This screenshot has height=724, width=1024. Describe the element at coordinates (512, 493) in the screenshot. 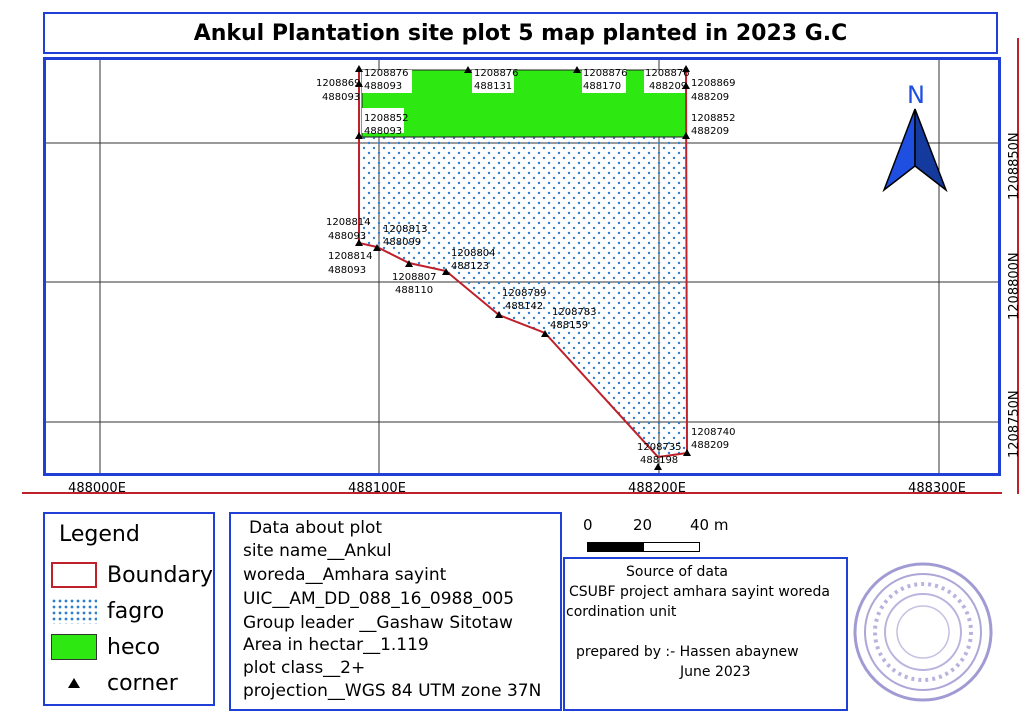

I see `bottom-axis-line` at that location.